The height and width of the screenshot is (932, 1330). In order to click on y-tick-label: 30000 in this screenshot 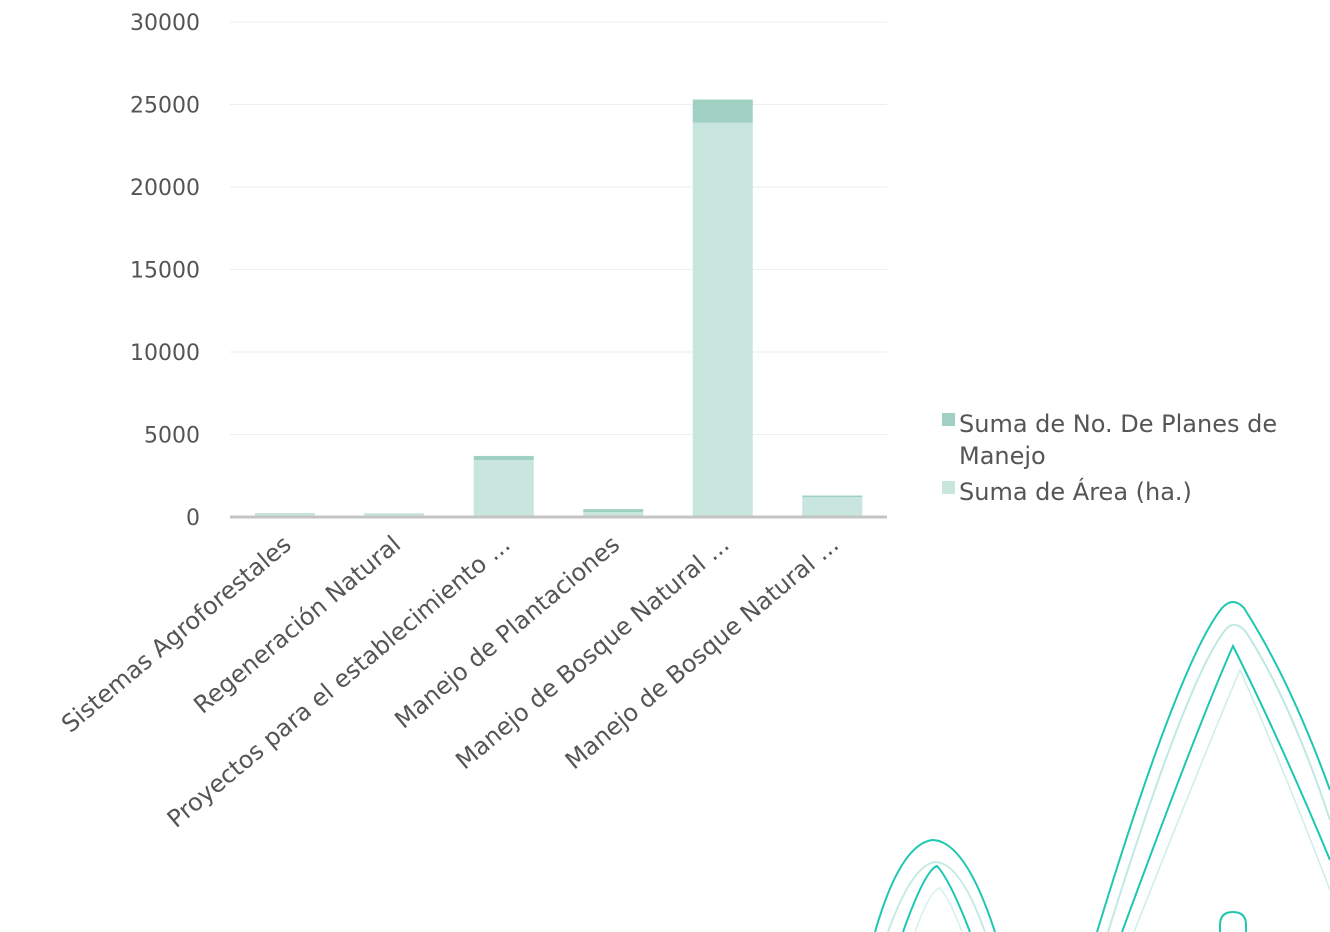, I will do `click(165, 23)`.